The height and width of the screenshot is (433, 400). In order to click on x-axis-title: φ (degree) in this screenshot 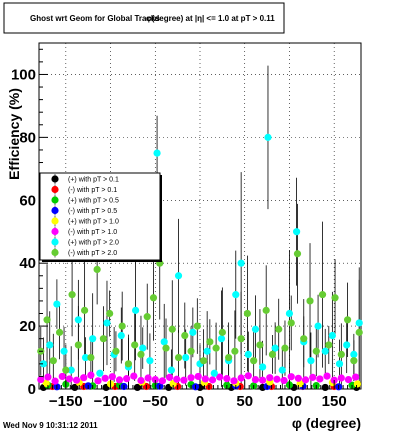, I will do `click(326, 423)`.